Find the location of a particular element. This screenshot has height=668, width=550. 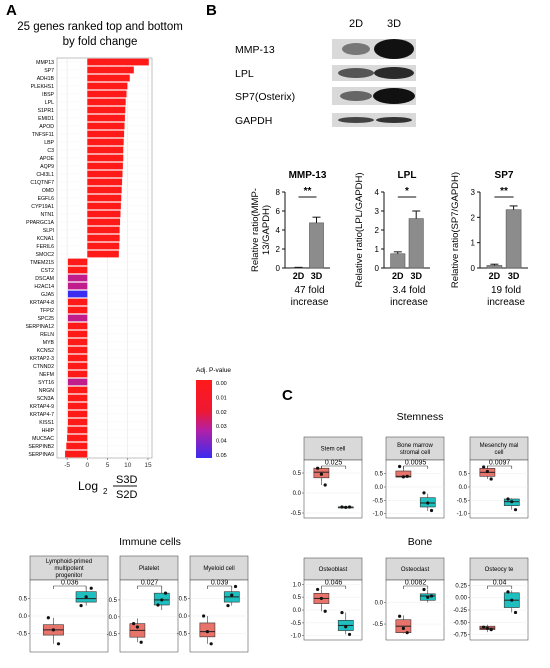

fold-note-line1: 3.4 fold is located at coordinates (409, 290).